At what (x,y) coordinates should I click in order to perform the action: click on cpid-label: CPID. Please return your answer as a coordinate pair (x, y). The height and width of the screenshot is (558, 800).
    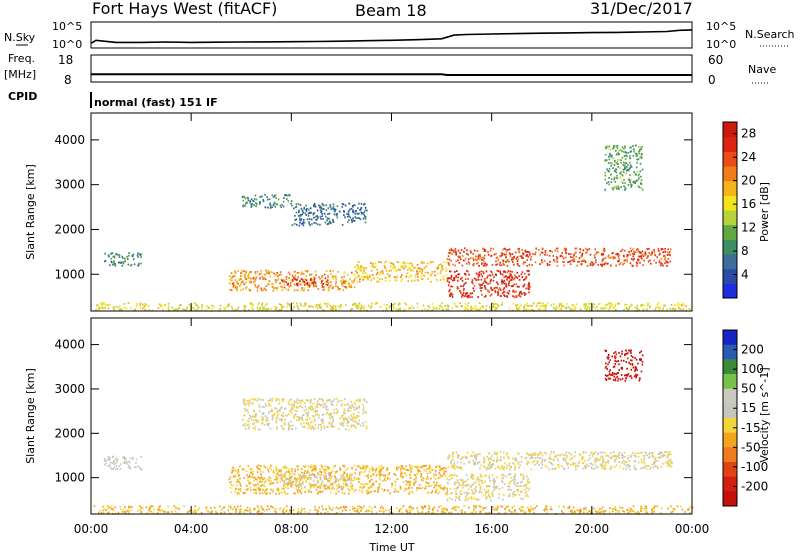
    Looking at the image, I should click on (22, 96).